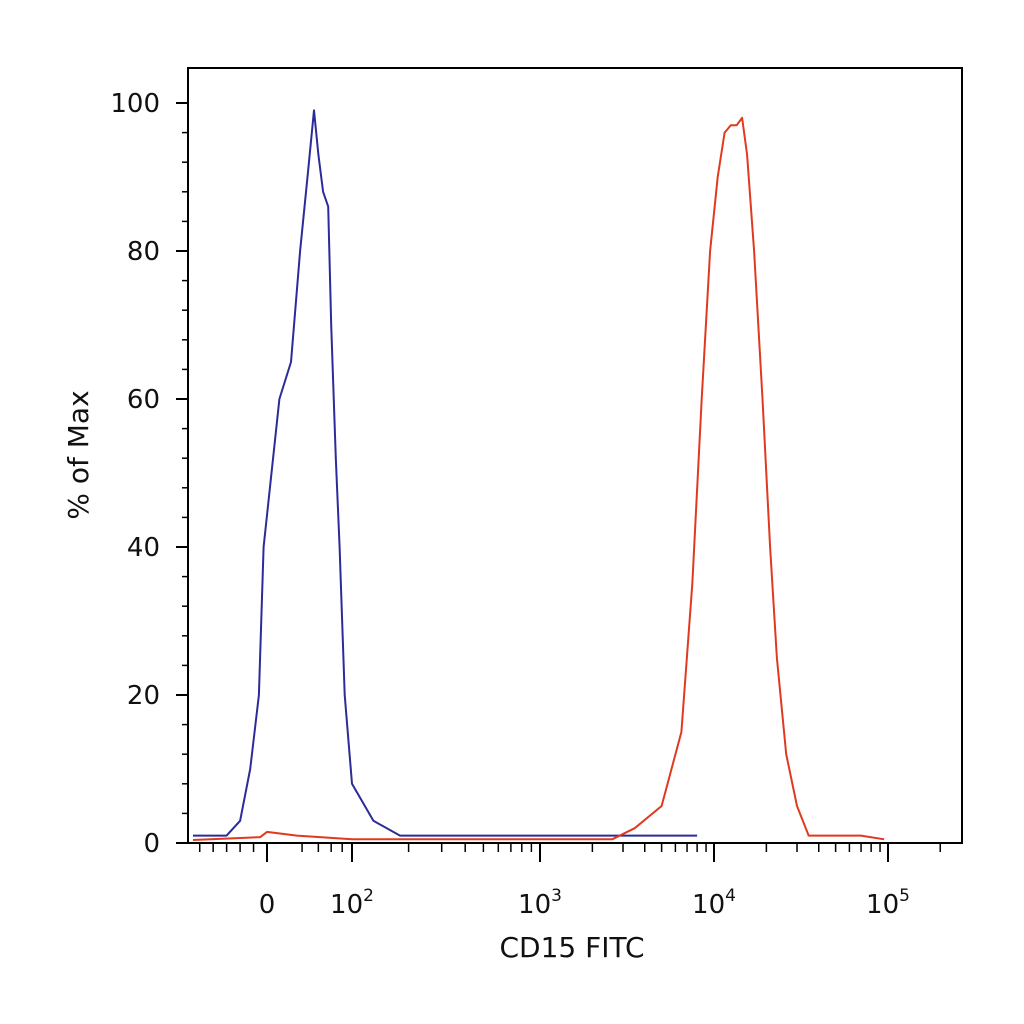 Image resolution: width=1024 pixels, height=1024 pixels. I want to click on x-tick-label: 0, so click(267, 905).